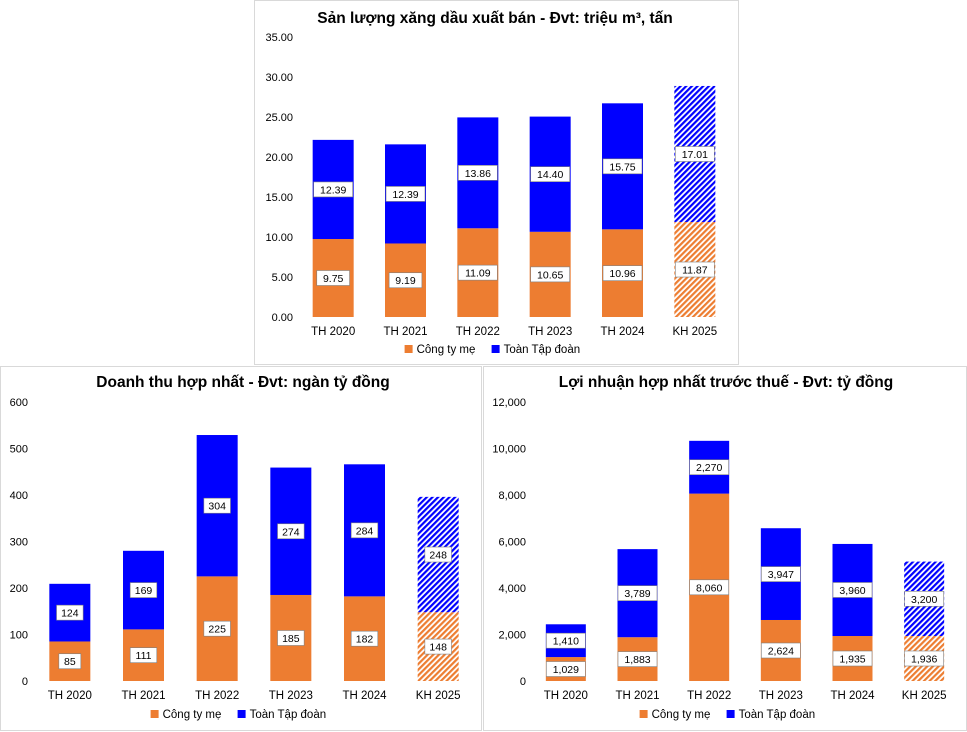 This screenshot has width=967, height=732. What do you see at coordinates (70, 614) in the screenshot?
I see `data-label: 124` at bounding box center [70, 614].